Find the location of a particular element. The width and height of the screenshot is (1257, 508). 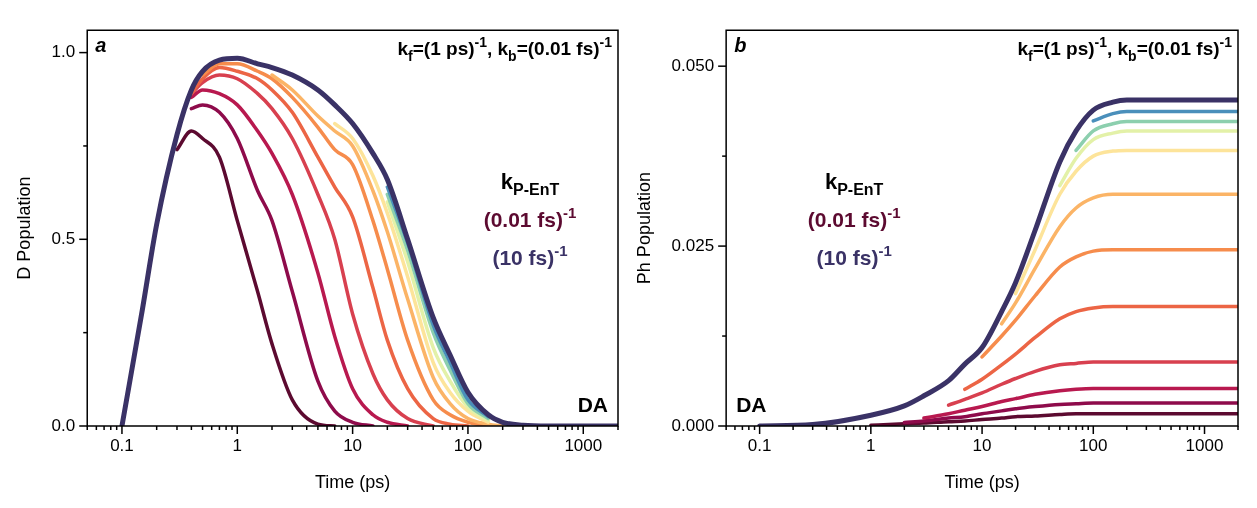

y-axis-title: D Population is located at coordinates (23, 228).